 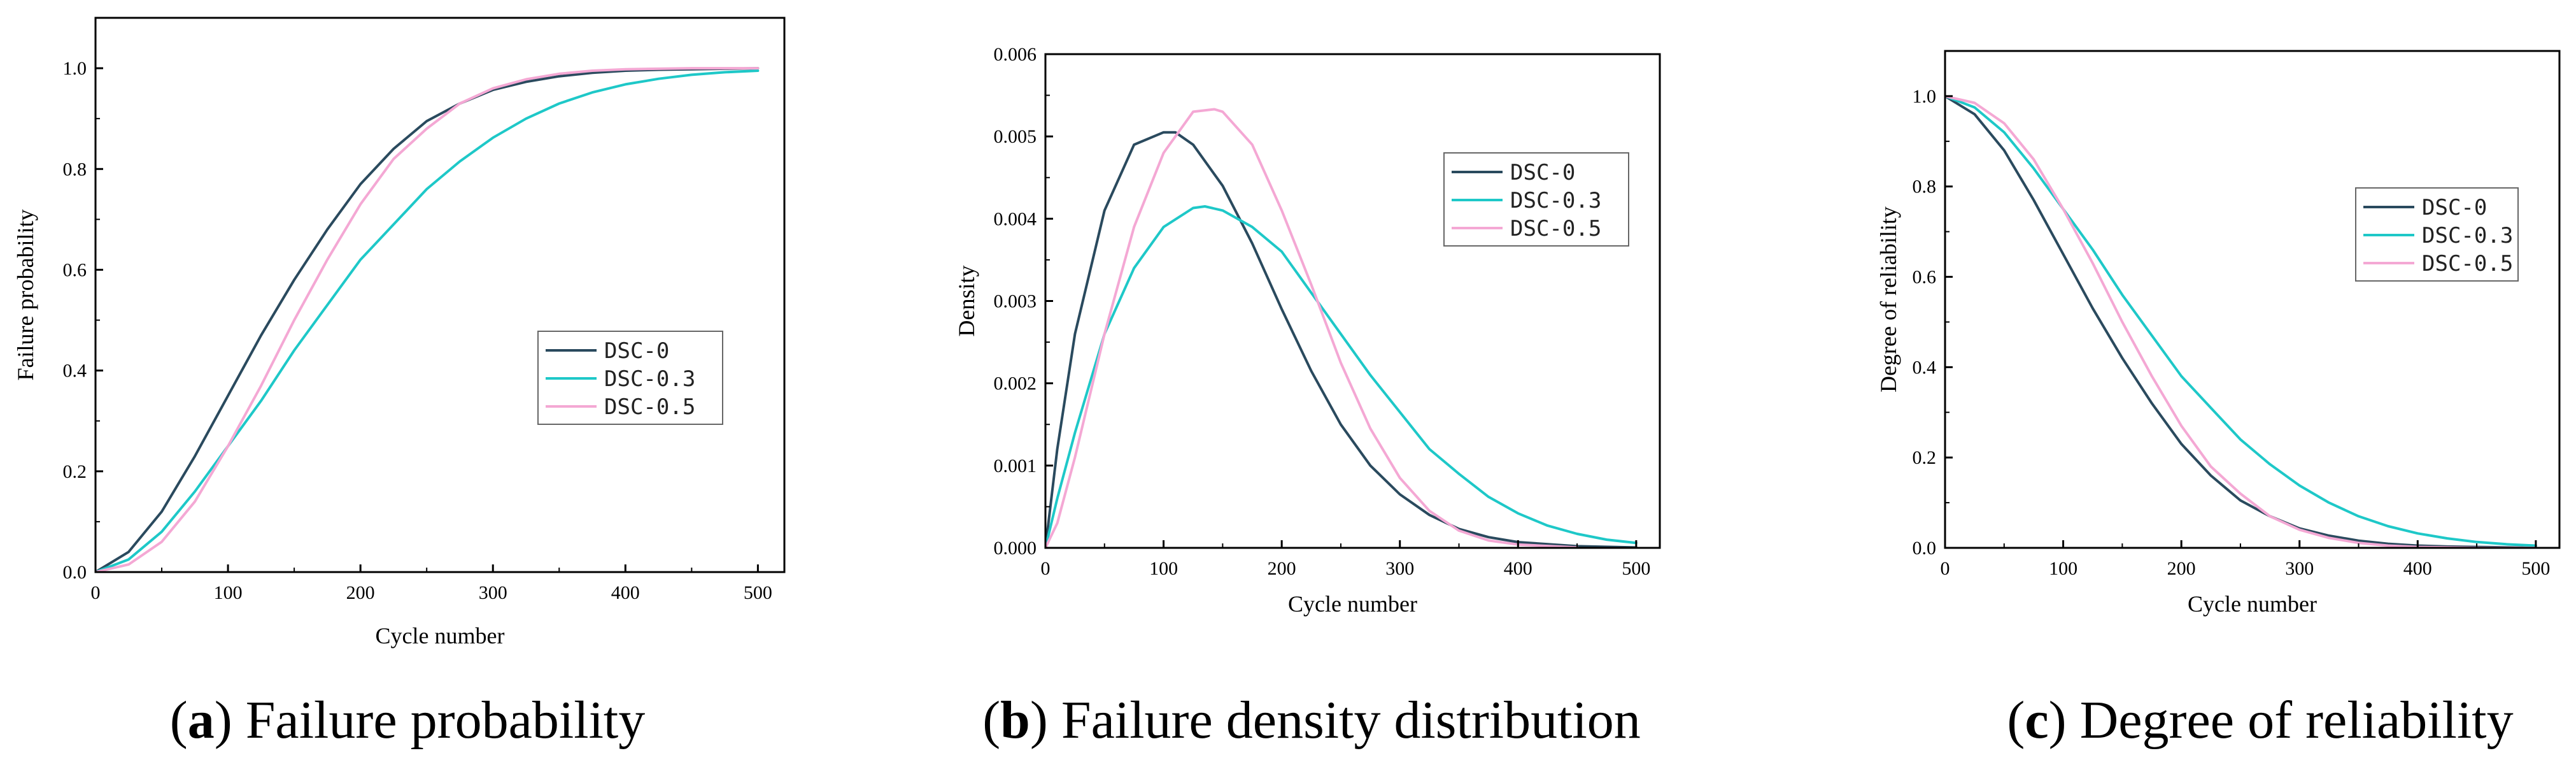 I want to click on y-tick-label: 0.002, so click(x=1015, y=383).